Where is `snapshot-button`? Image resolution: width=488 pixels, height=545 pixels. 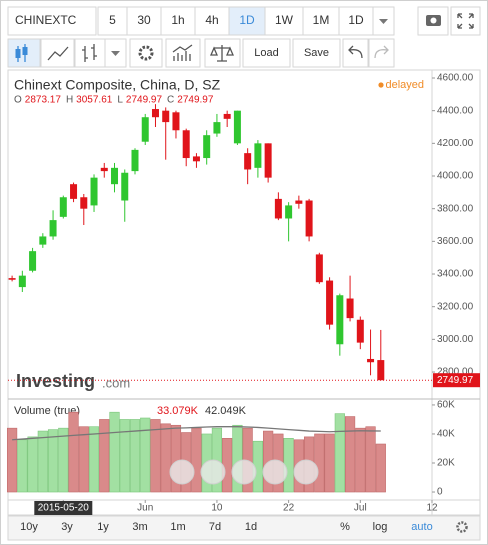
snapshot-button is located at coordinates (433, 21).